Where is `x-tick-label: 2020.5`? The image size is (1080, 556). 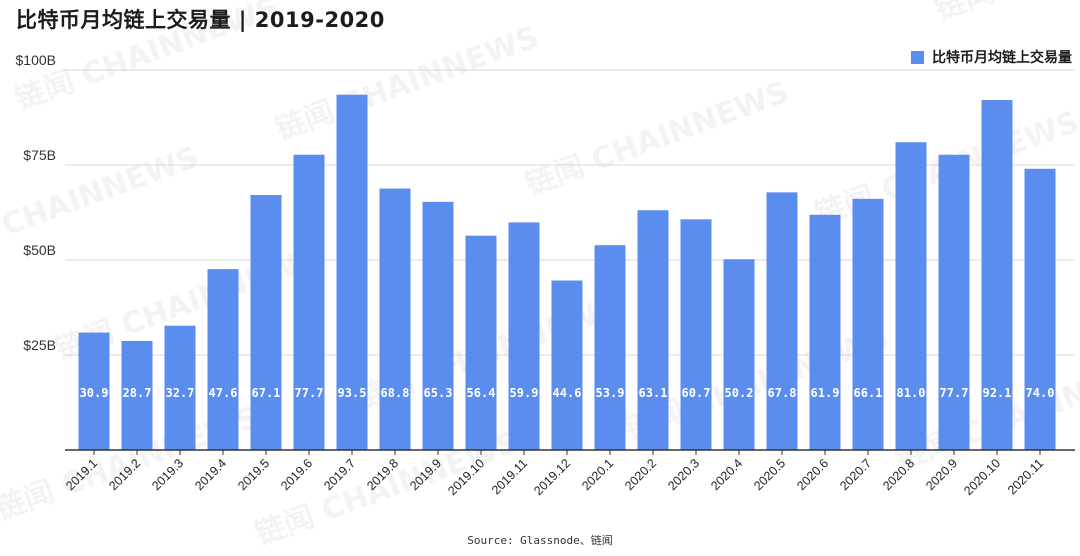 x-tick-label: 2020.5 is located at coordinates (769, 474).